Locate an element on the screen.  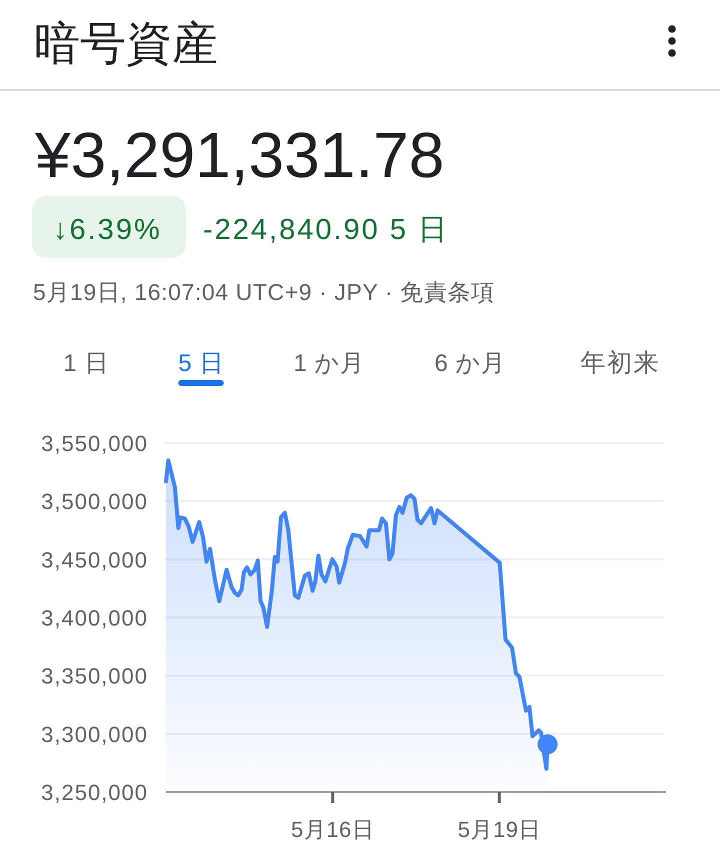
y-tick-label: 3,500,000 is located at coordinates (94, 501).